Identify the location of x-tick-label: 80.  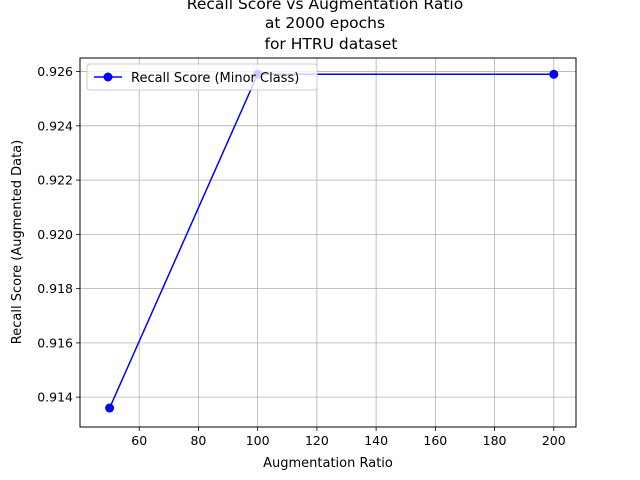
(198, 440).